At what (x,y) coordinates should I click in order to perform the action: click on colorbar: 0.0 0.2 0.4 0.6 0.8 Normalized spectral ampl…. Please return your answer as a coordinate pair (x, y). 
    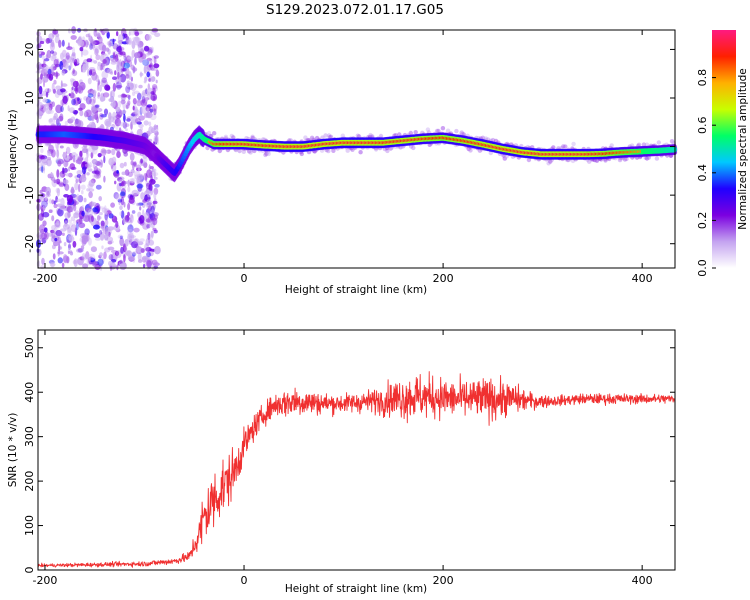
    Looking at the image, I should click on (722, 153).